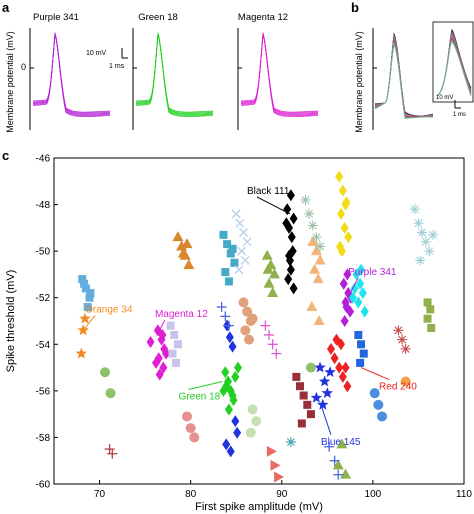 The image size is (474, 514). What do you see at coordinates (43, 159) in the screenshot?
I see `y-tick-label: -46` at bounding box center [43, 159].